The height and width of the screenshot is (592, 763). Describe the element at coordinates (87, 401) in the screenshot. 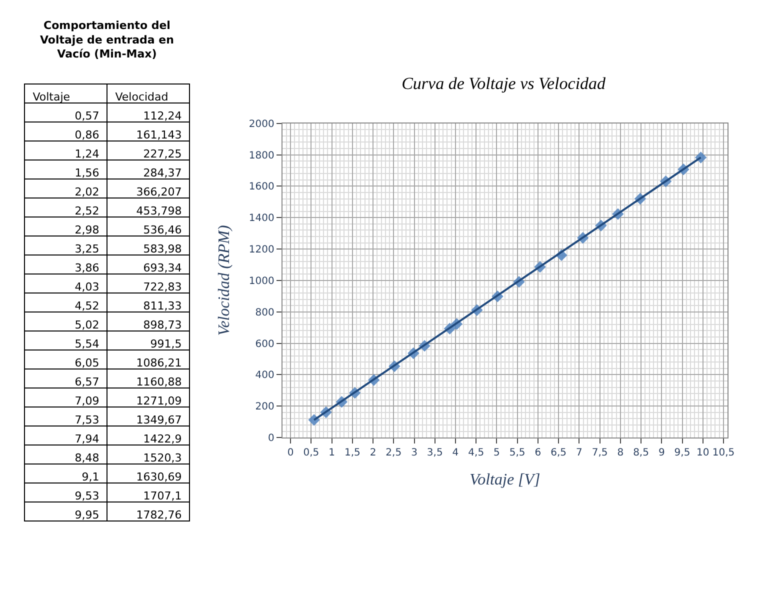

I see `text: 7,09` at that location.